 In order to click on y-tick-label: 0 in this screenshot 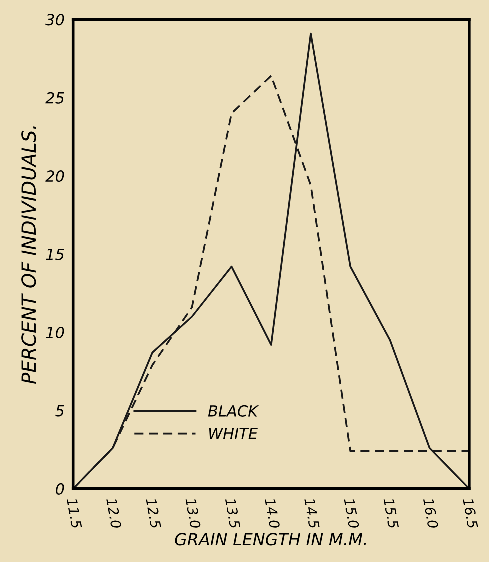, I will do `click(60, 489)`.